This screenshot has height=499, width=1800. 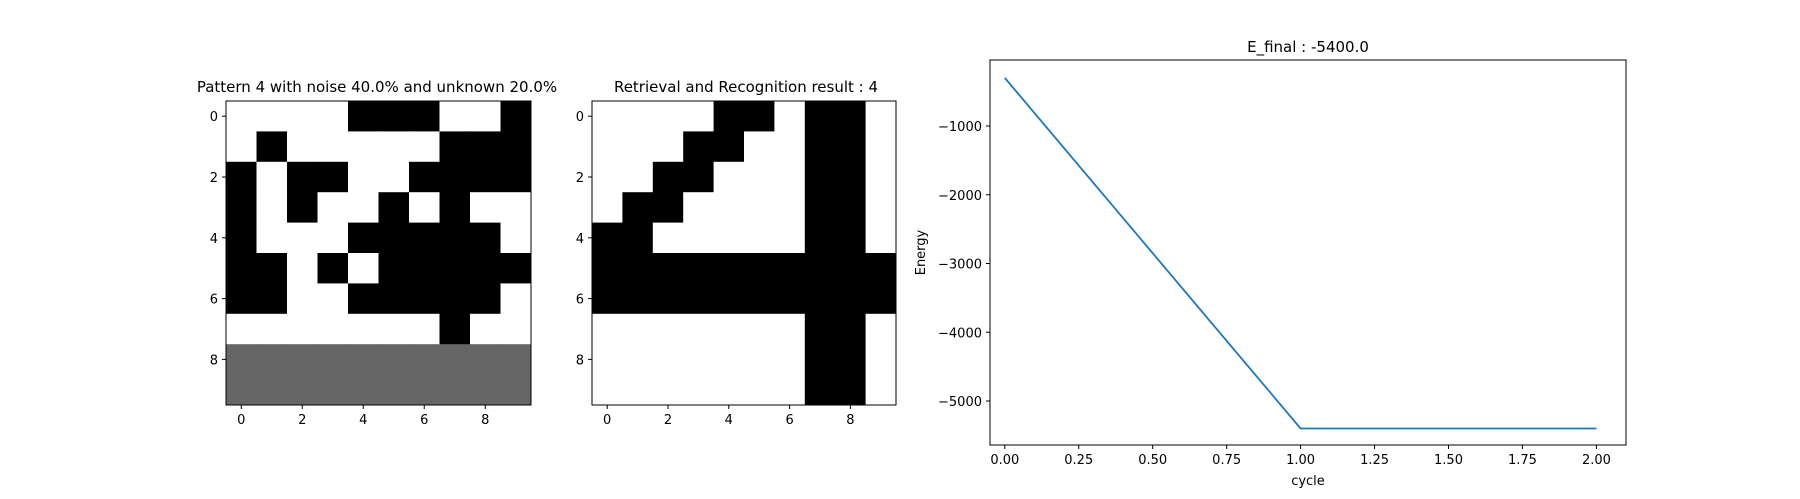 I want to click on x-tick-label: 1.50, so click(x=1448, y=460).